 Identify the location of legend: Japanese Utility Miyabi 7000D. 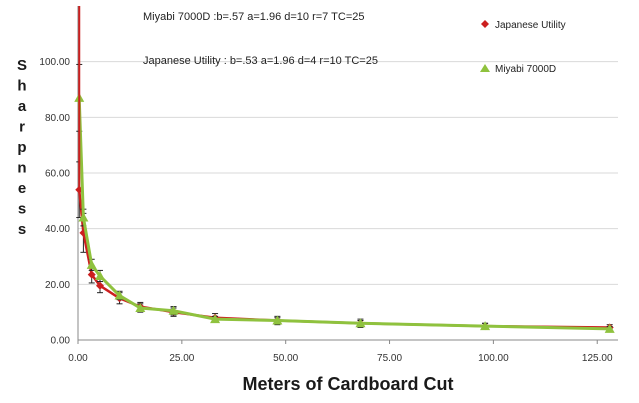
(523, 47).